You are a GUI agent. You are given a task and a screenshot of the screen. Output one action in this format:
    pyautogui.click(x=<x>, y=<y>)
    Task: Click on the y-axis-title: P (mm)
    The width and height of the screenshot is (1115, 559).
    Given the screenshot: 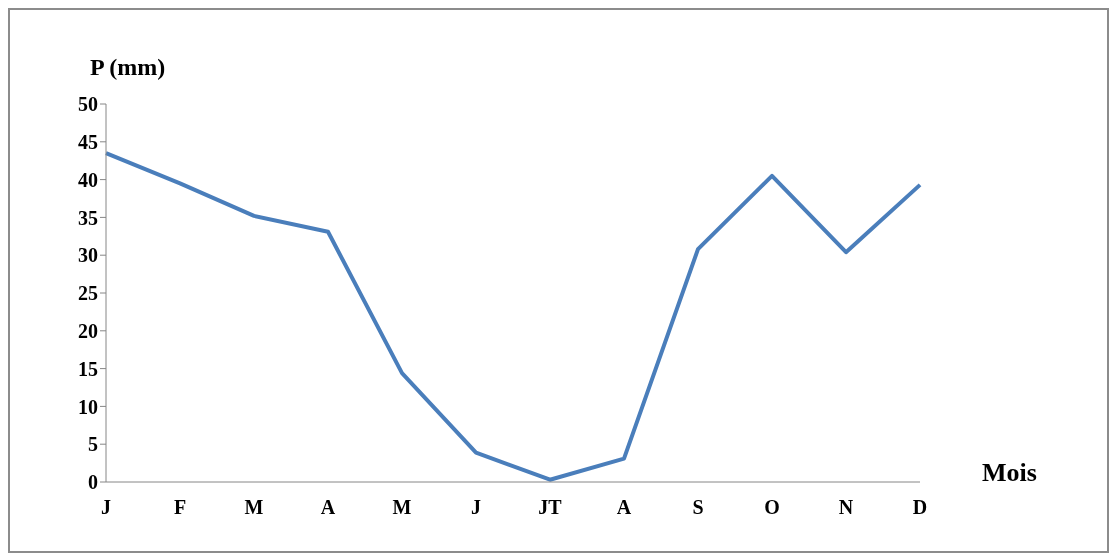 What is the action you would take?
    pyautogui.click(x=128, y=67)
    